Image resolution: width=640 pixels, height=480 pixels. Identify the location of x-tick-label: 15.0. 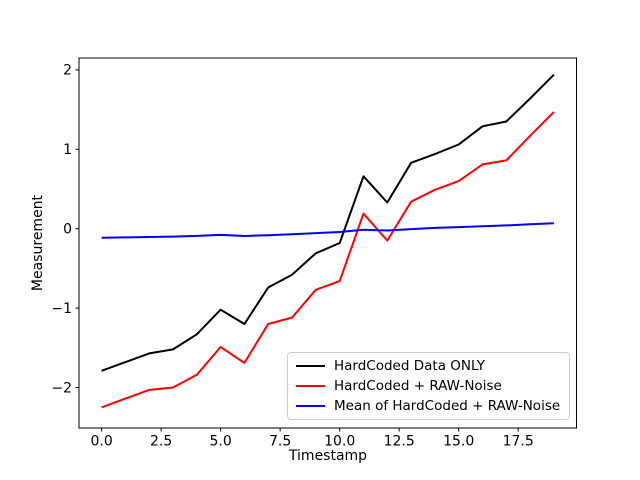
(458, 442).